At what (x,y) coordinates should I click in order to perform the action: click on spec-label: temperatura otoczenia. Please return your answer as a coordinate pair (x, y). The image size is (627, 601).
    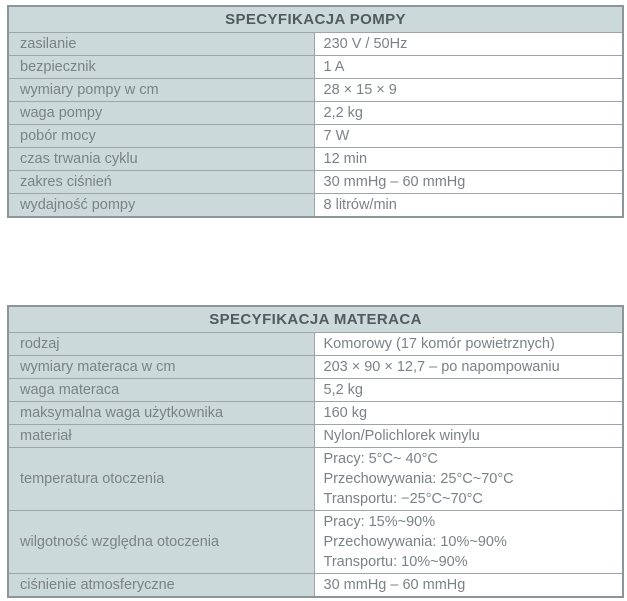
    Looking at the image, I should click on (161, 479).